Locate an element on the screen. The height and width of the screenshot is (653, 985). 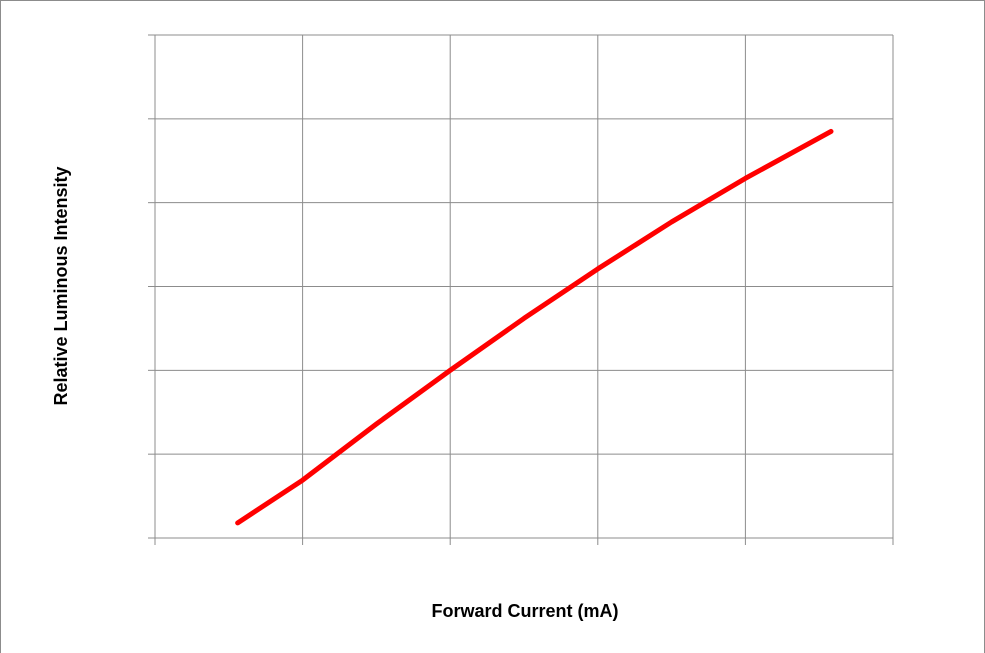
x-axis-label: Forward Current (mA) is located at coordinates (524, 611).